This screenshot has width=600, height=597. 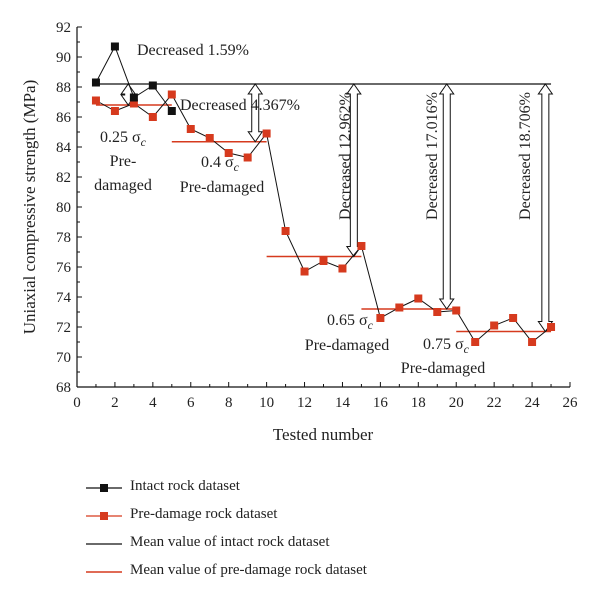 I want to click on x-tick-label: 22, so click(x=494, y=403).